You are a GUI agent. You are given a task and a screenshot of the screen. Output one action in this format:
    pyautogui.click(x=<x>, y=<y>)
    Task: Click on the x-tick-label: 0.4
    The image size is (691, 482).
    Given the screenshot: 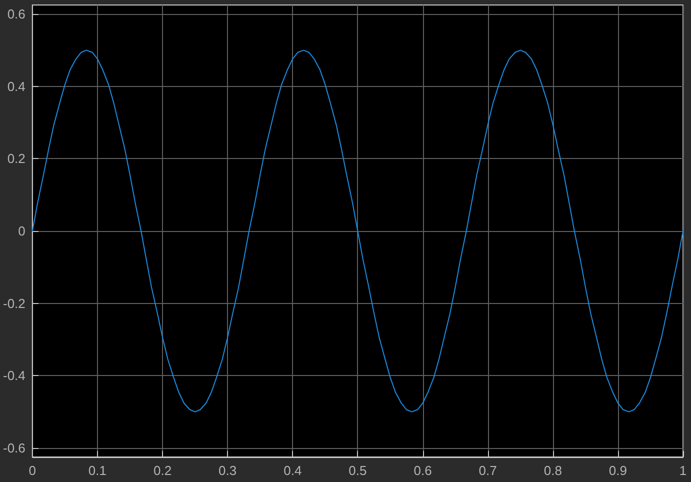 What is the action you would take?
    pyautogui.click(x=293, y=470)
    